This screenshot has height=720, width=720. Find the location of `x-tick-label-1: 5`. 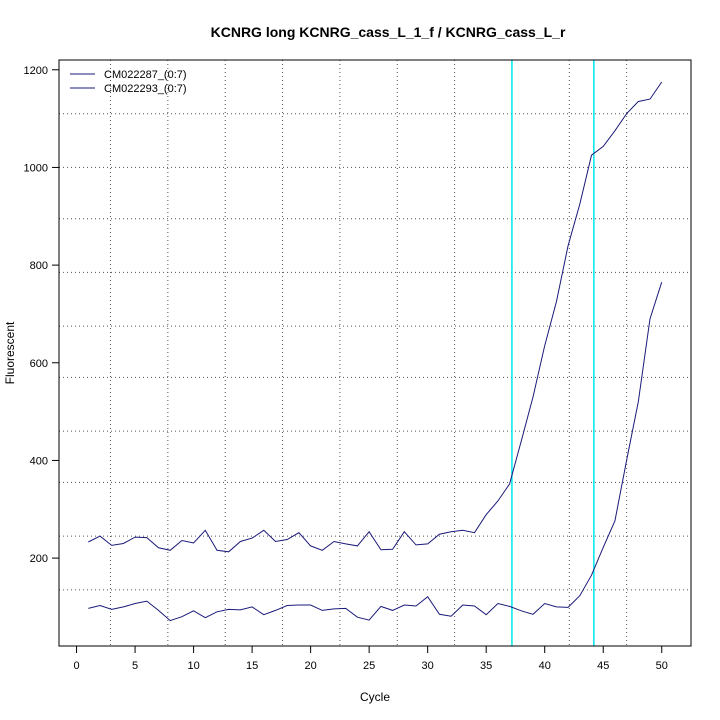

x-tick-label-1: 5 is located at coordinates (135, 666).